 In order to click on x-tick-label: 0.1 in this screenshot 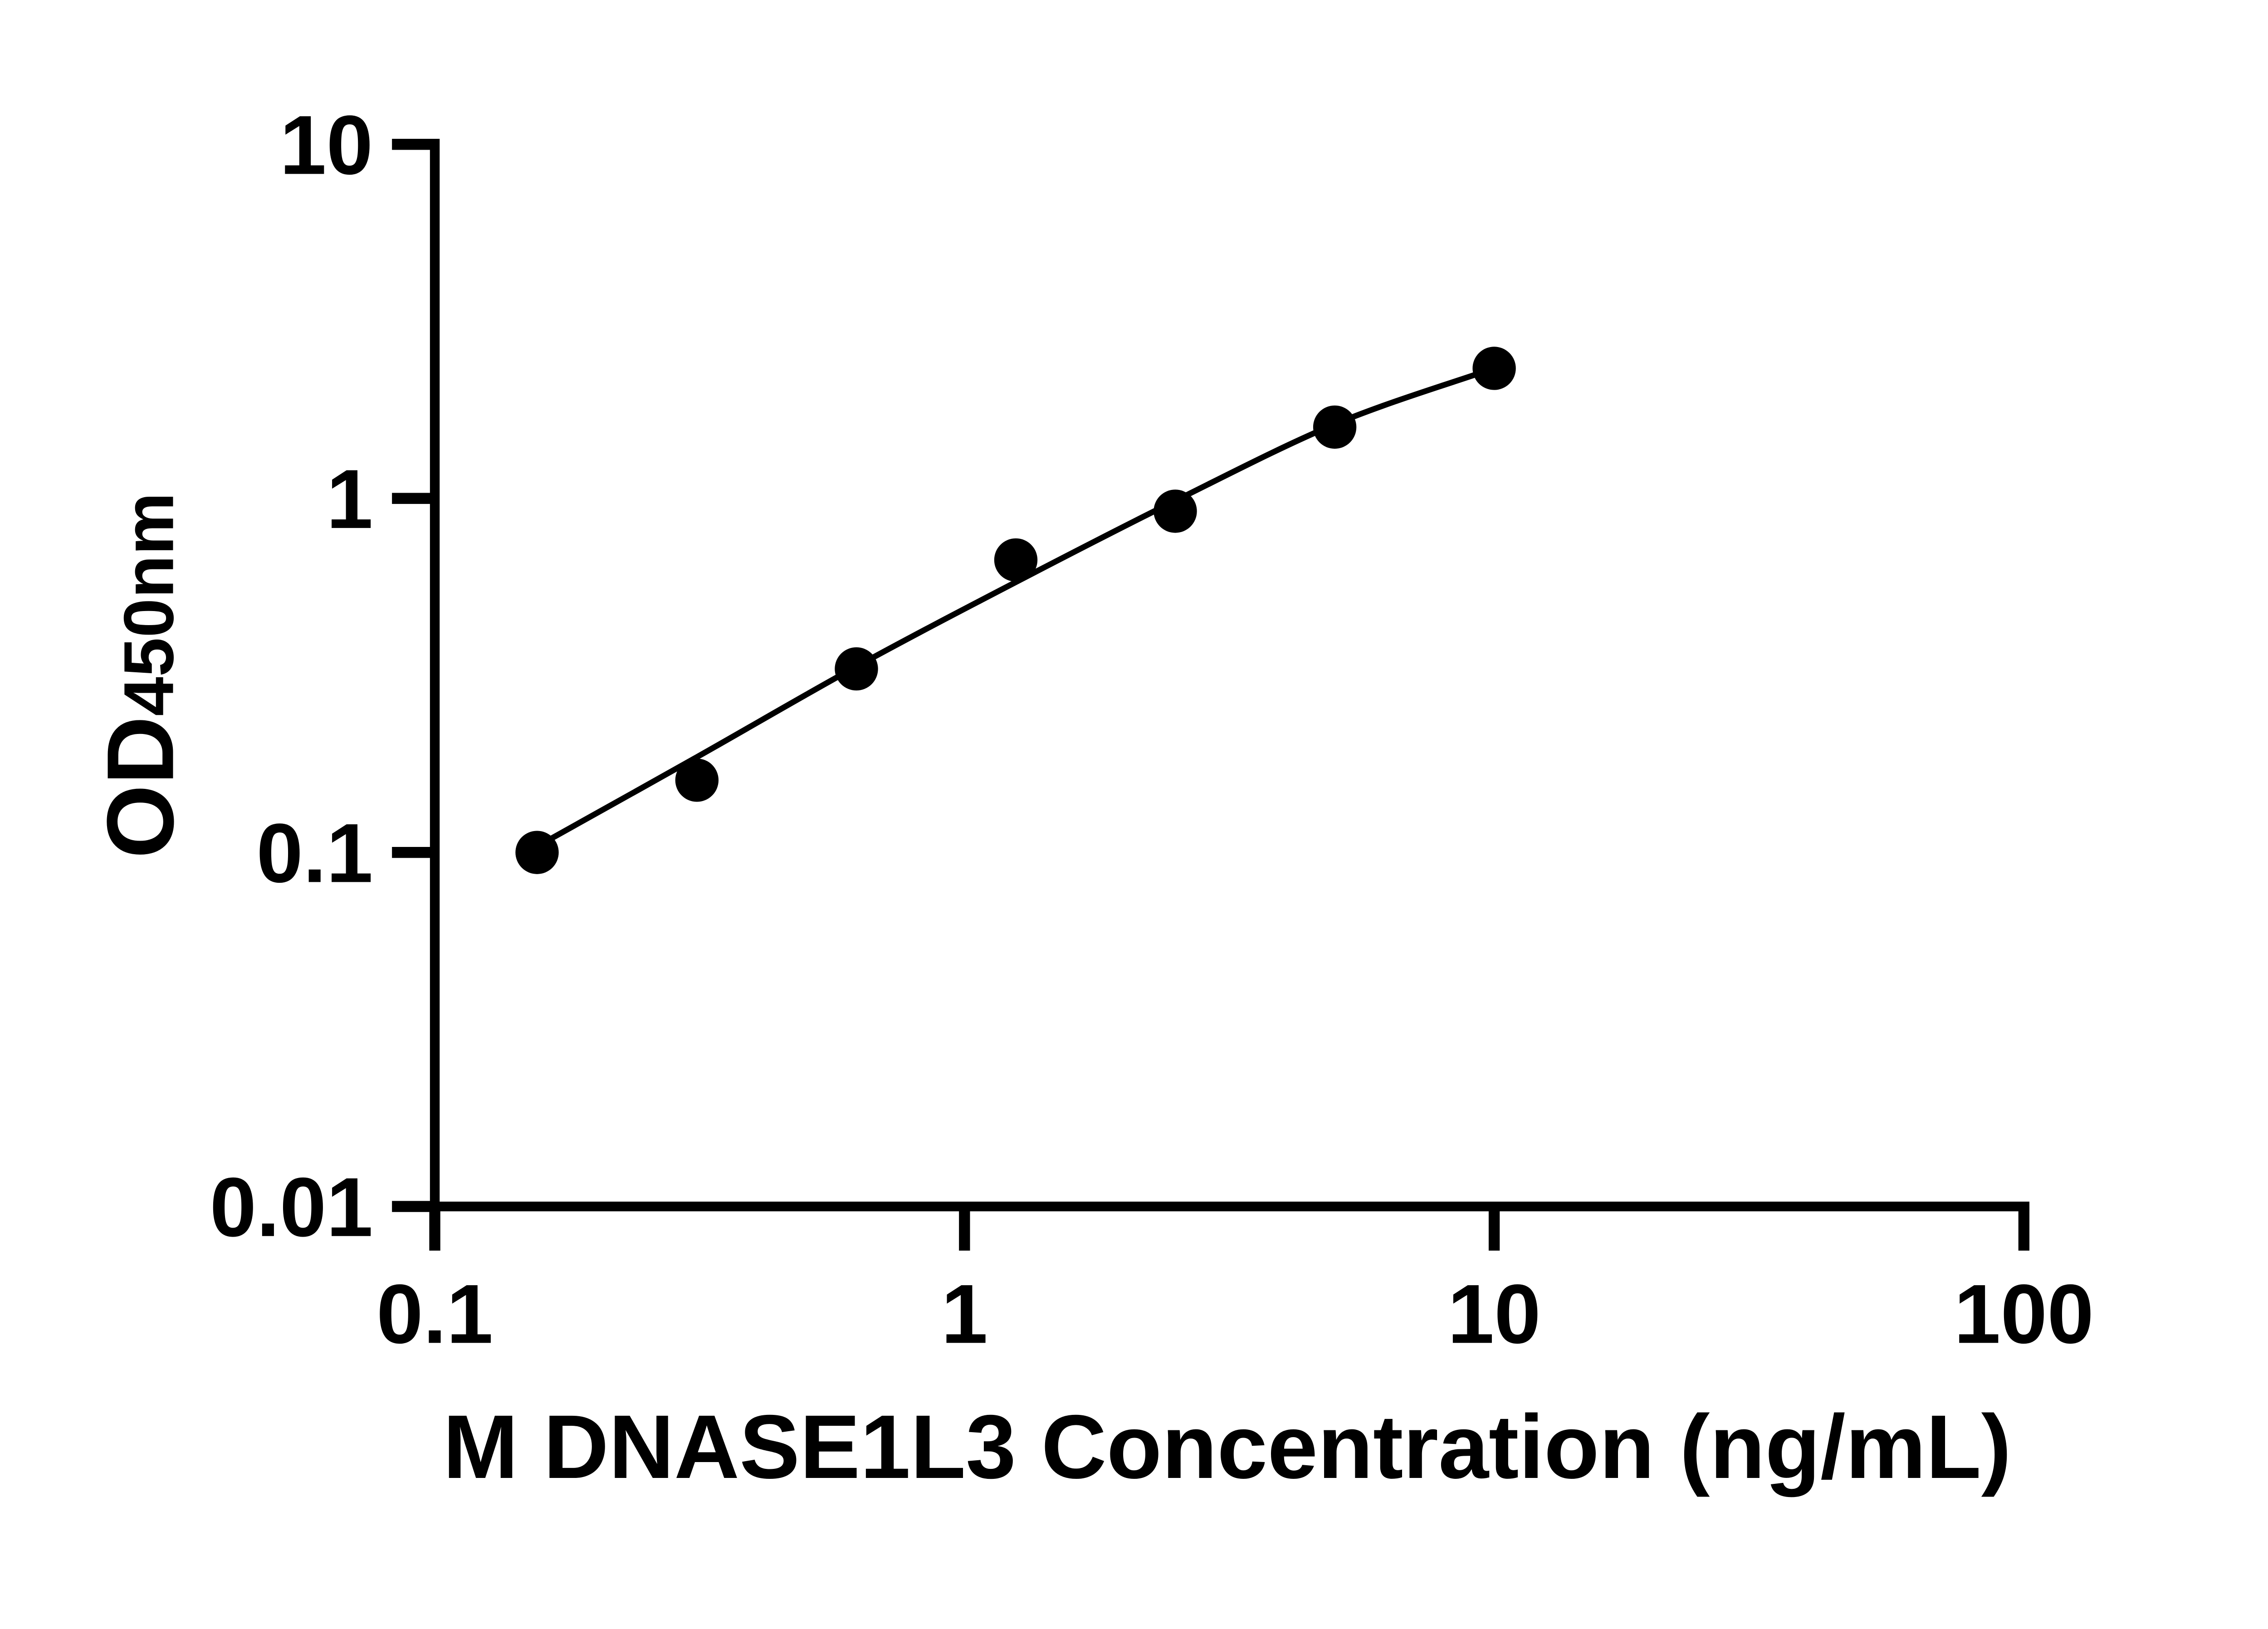, I will do `click(435, 1314)`.